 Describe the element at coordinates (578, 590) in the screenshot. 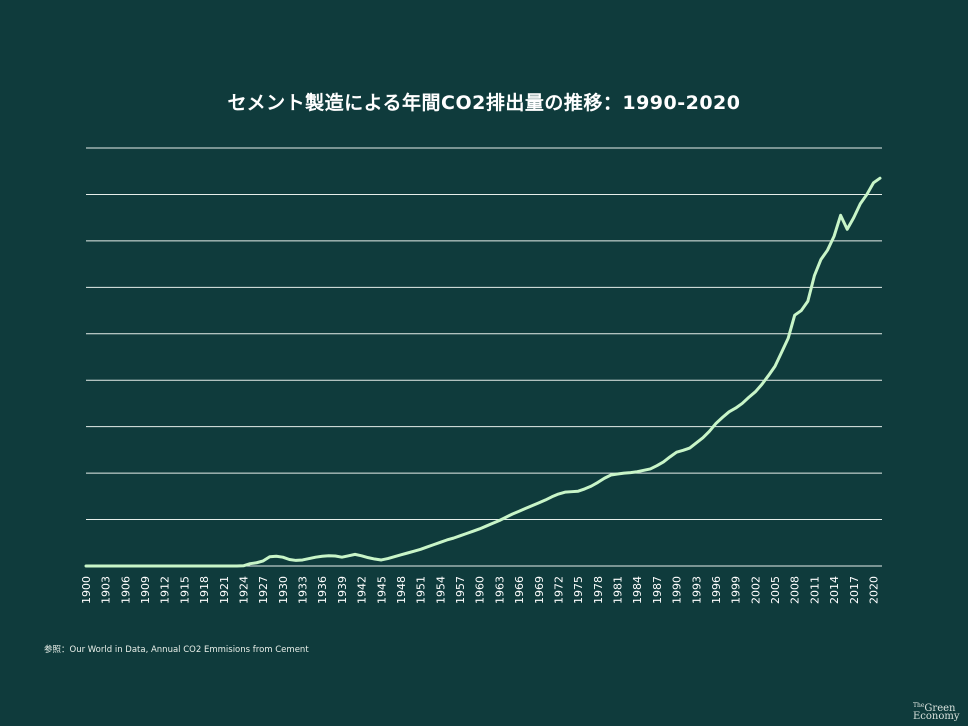

I see `x-tick-label: 1975` at that location.